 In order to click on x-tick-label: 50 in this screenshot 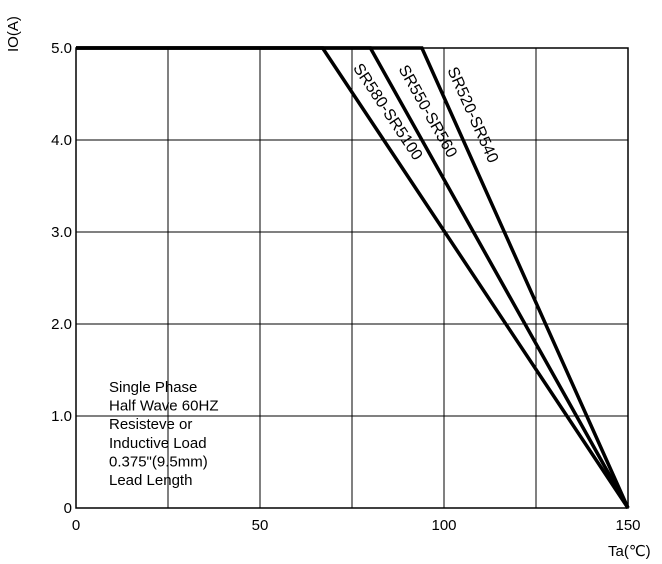, I will do `click(260, 525)`.